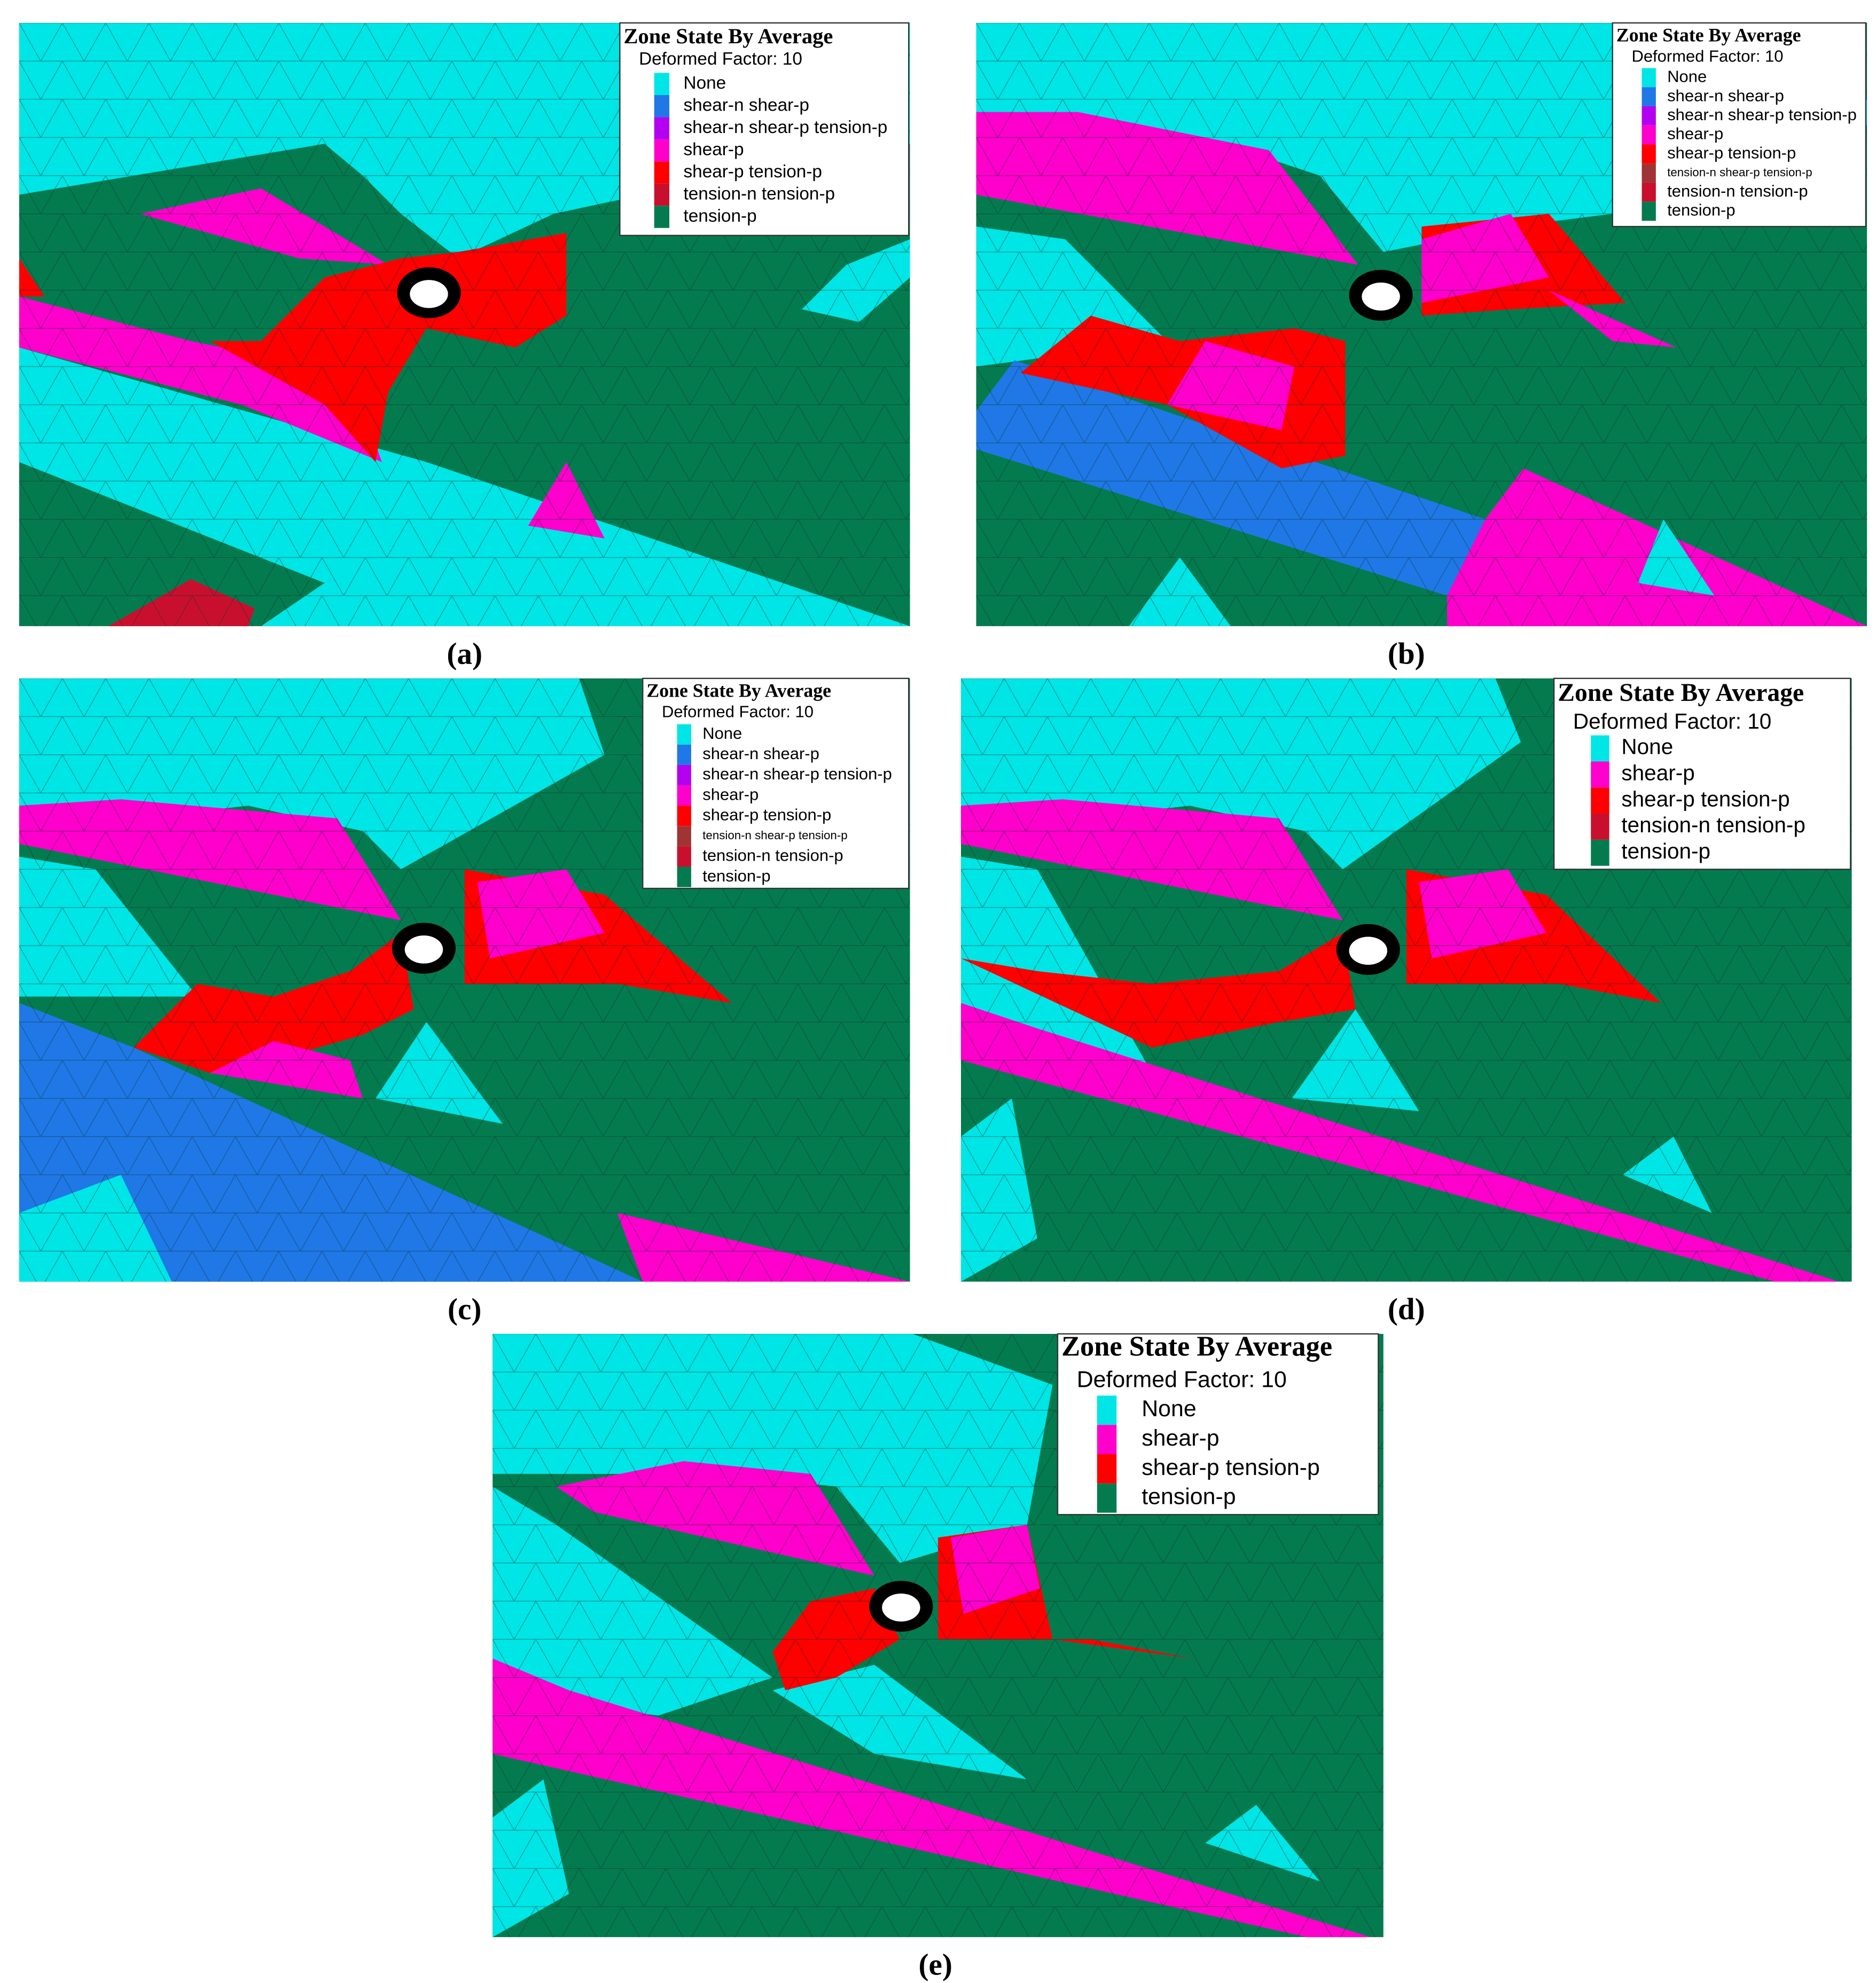 This screenshot has height=1983, width=1876. I want to click on panel-caption: (c), so click(464, 1309).